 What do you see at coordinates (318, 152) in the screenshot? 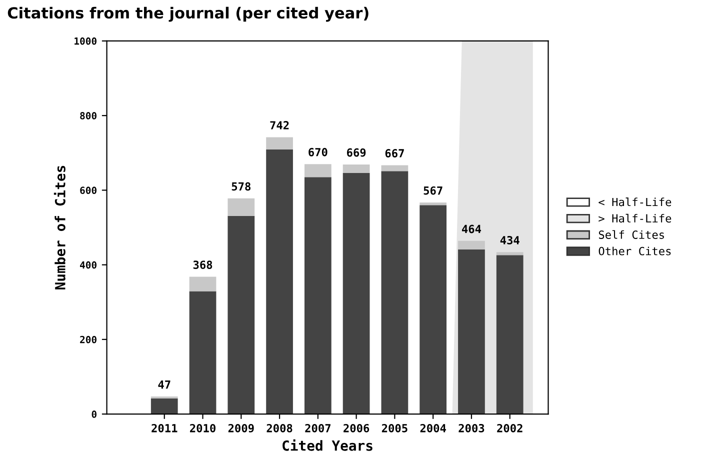
I see `total-label: 670` at bounding box center [318, 152].